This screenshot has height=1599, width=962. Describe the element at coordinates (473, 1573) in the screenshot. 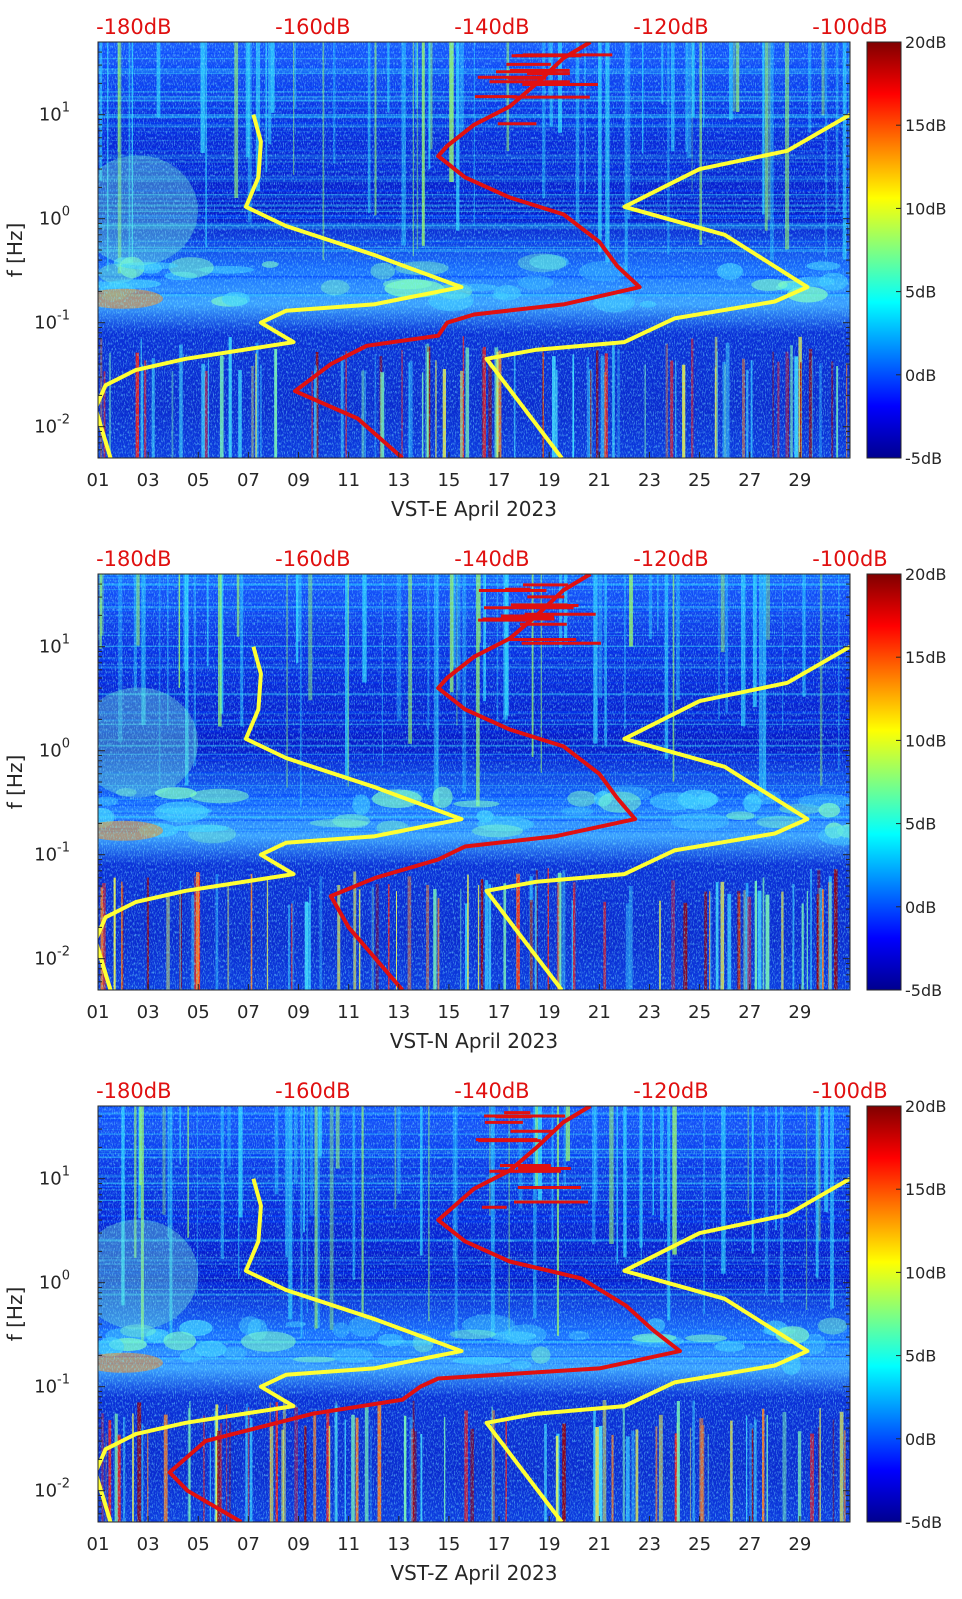

I see `x-axis-title: VST-Z April 2023` at that location.